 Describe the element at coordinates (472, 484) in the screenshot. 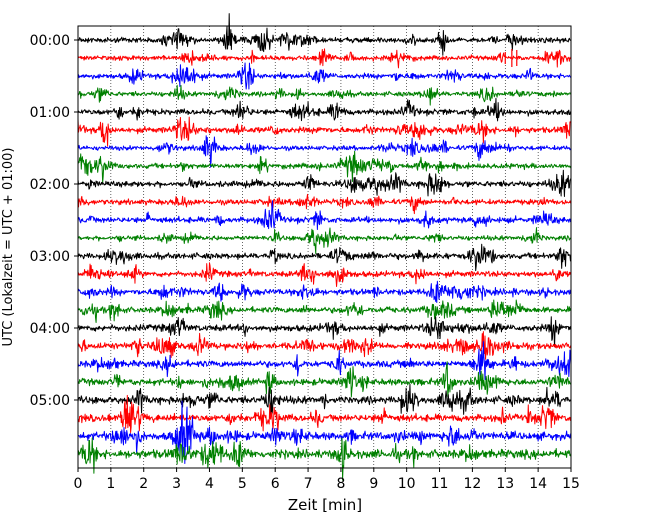

I see `x-tick-label: 12` at that location.